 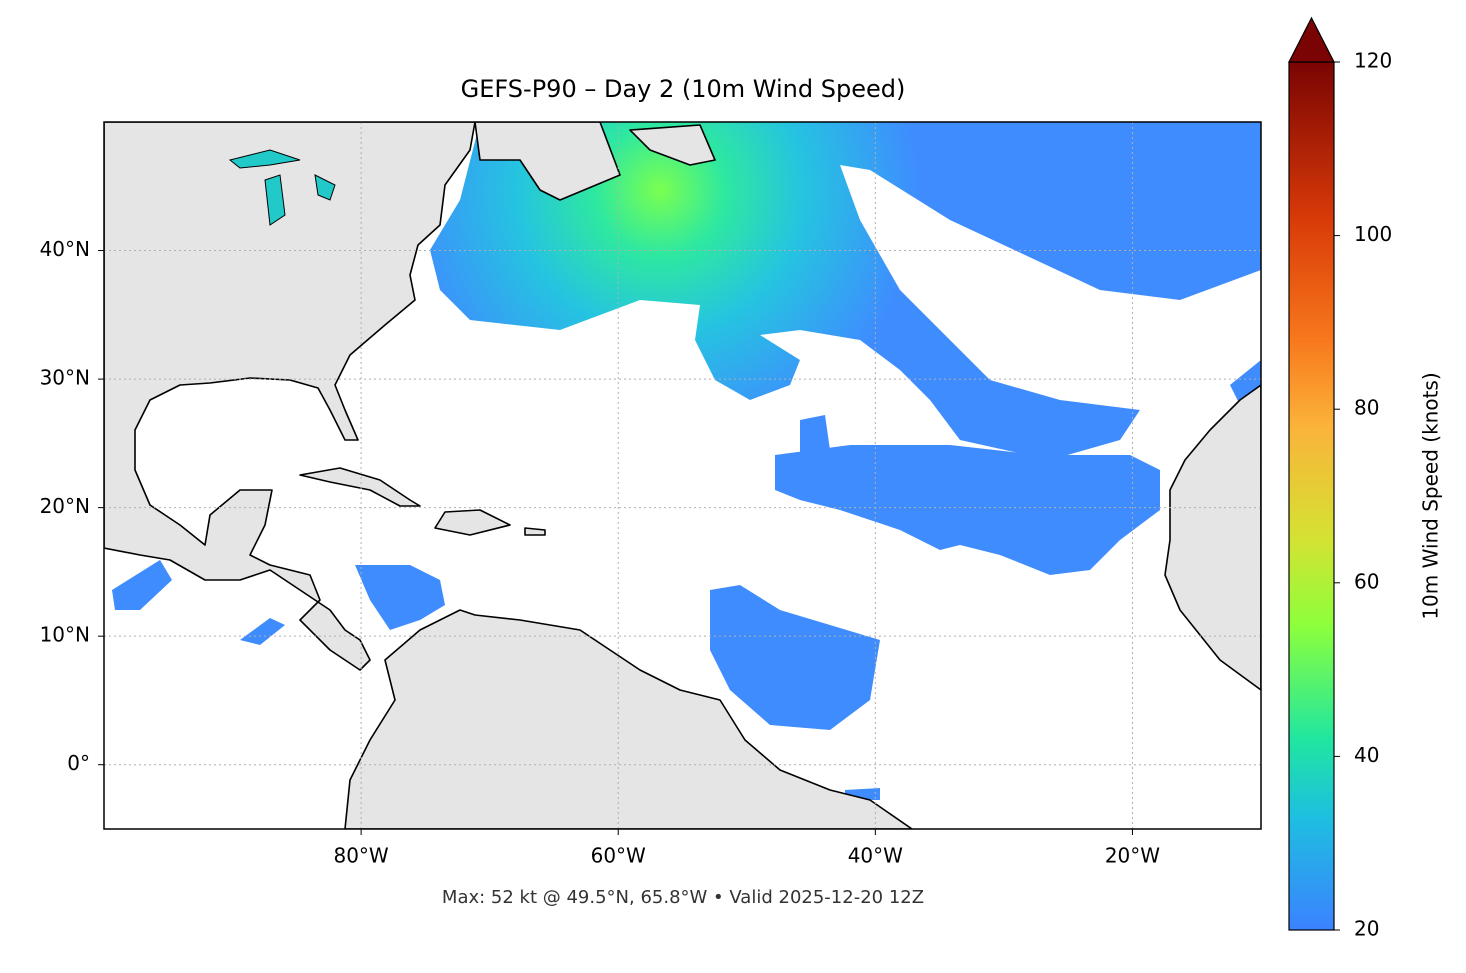 I want to click on lat-tick-label: 10°N, so click(x=65, y=635).